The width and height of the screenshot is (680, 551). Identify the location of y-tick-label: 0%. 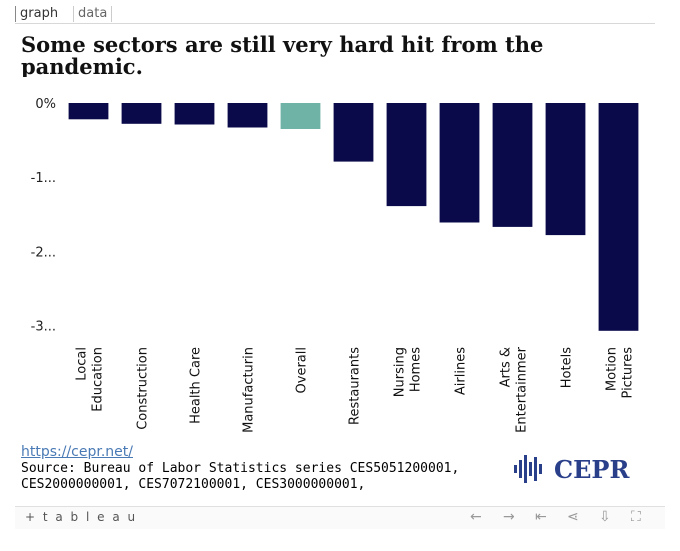
(45, 104).